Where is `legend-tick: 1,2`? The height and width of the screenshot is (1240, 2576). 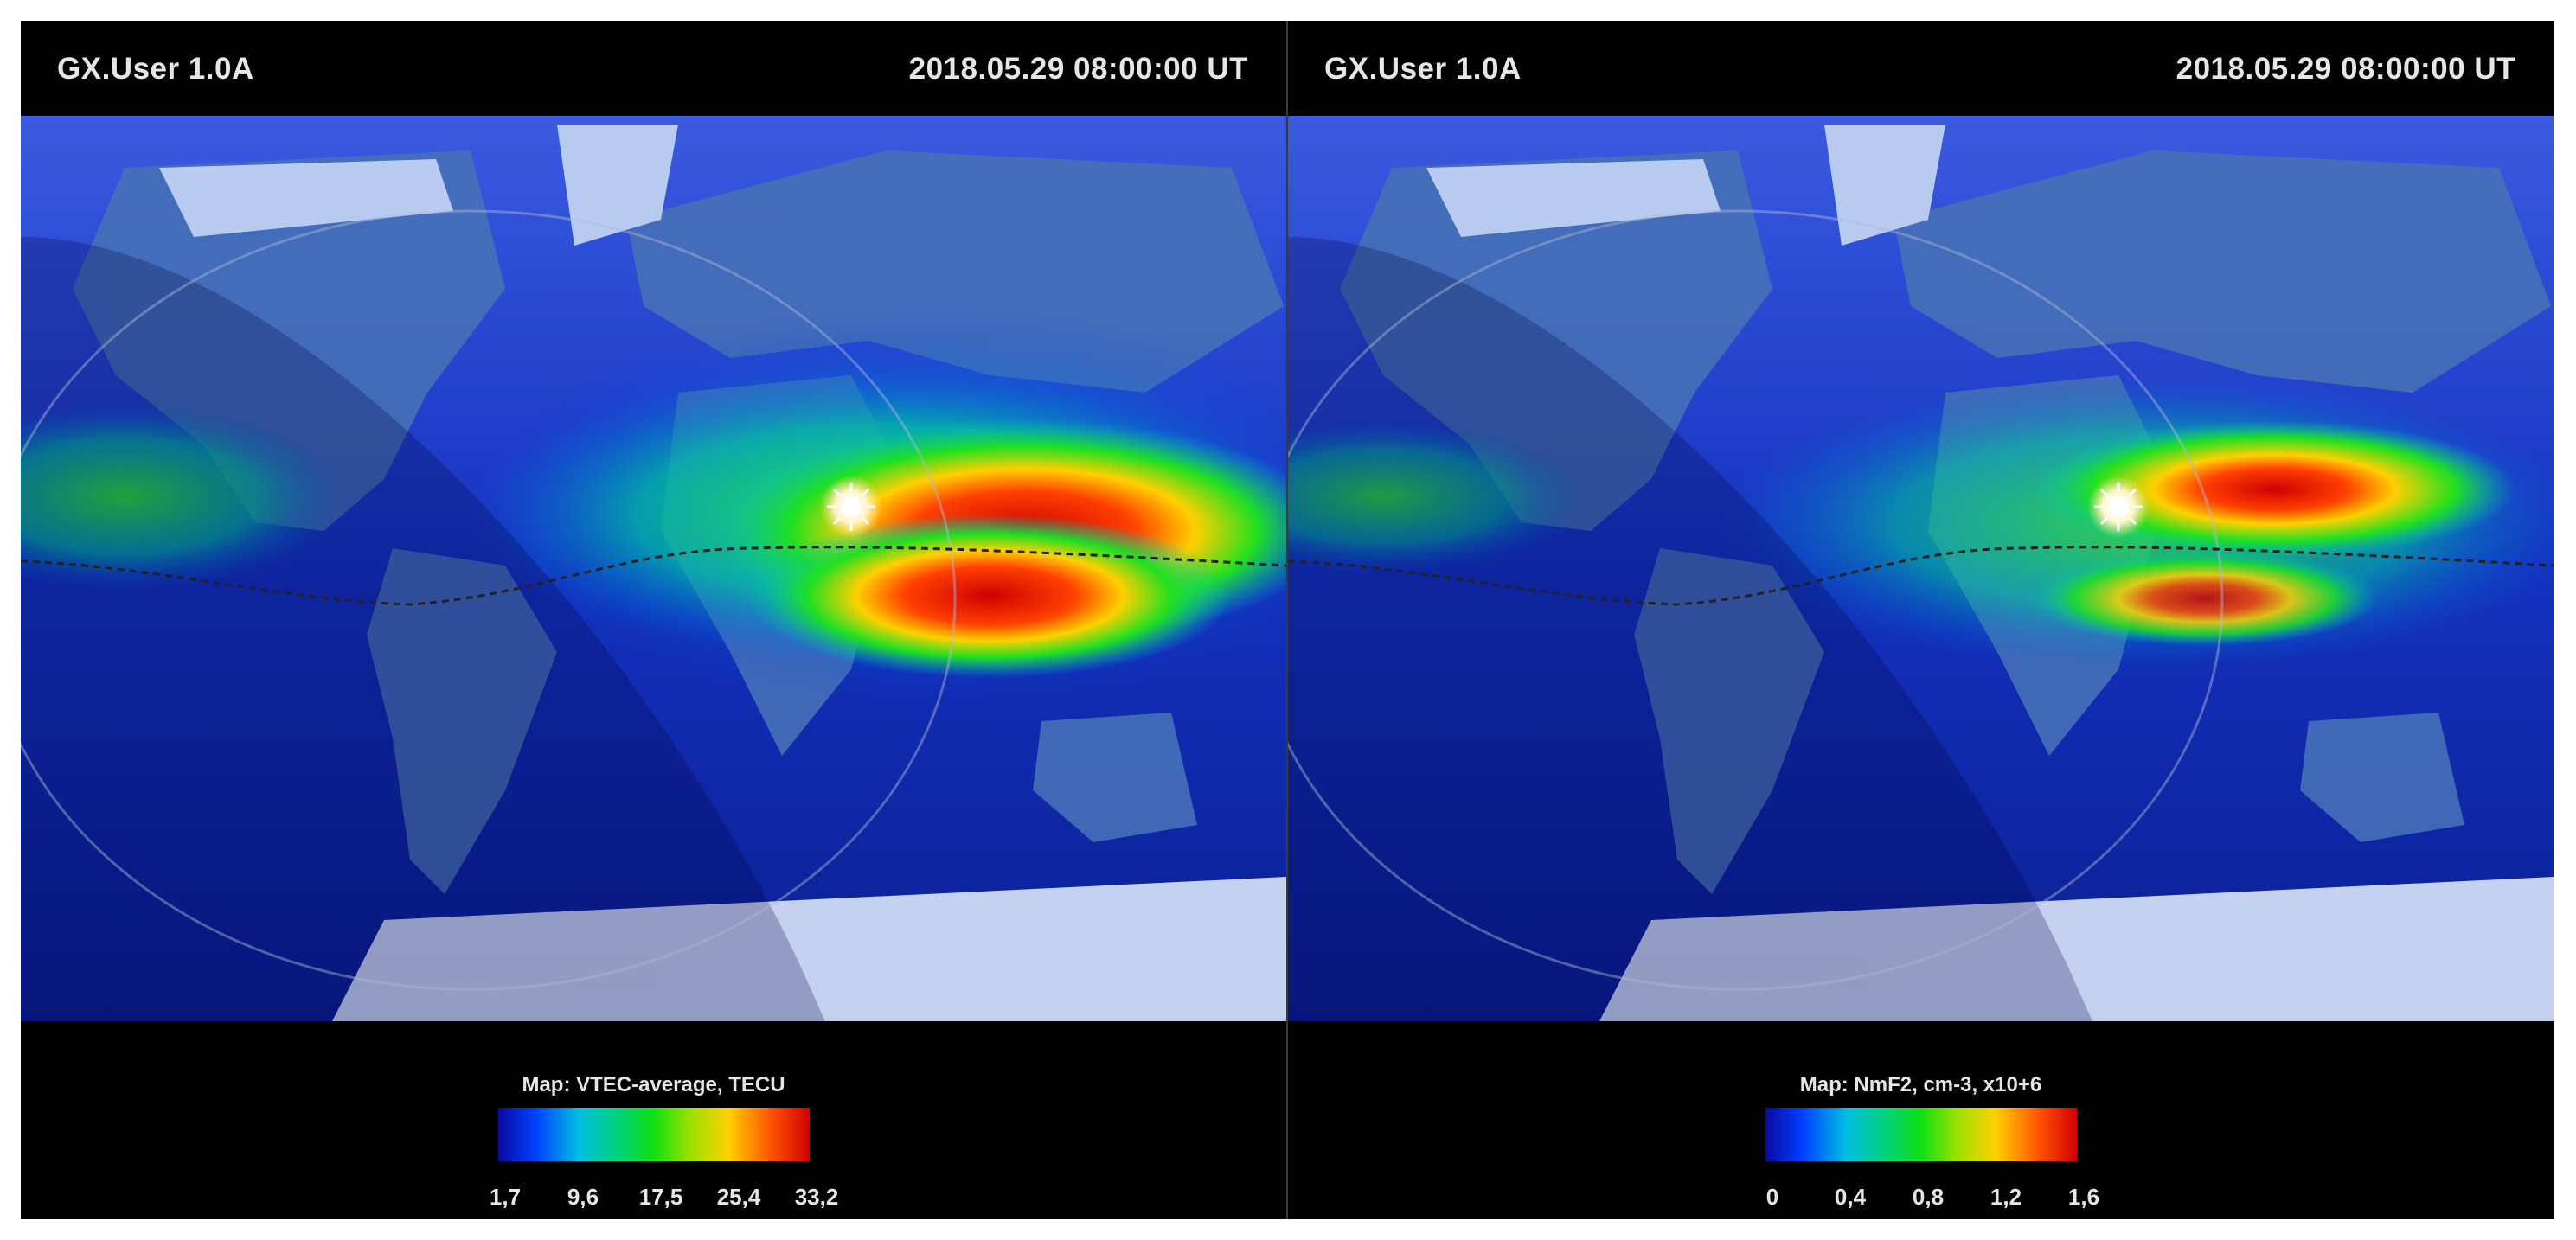 legend-tick: 1,2 is located at coordinates (2006, 1197).